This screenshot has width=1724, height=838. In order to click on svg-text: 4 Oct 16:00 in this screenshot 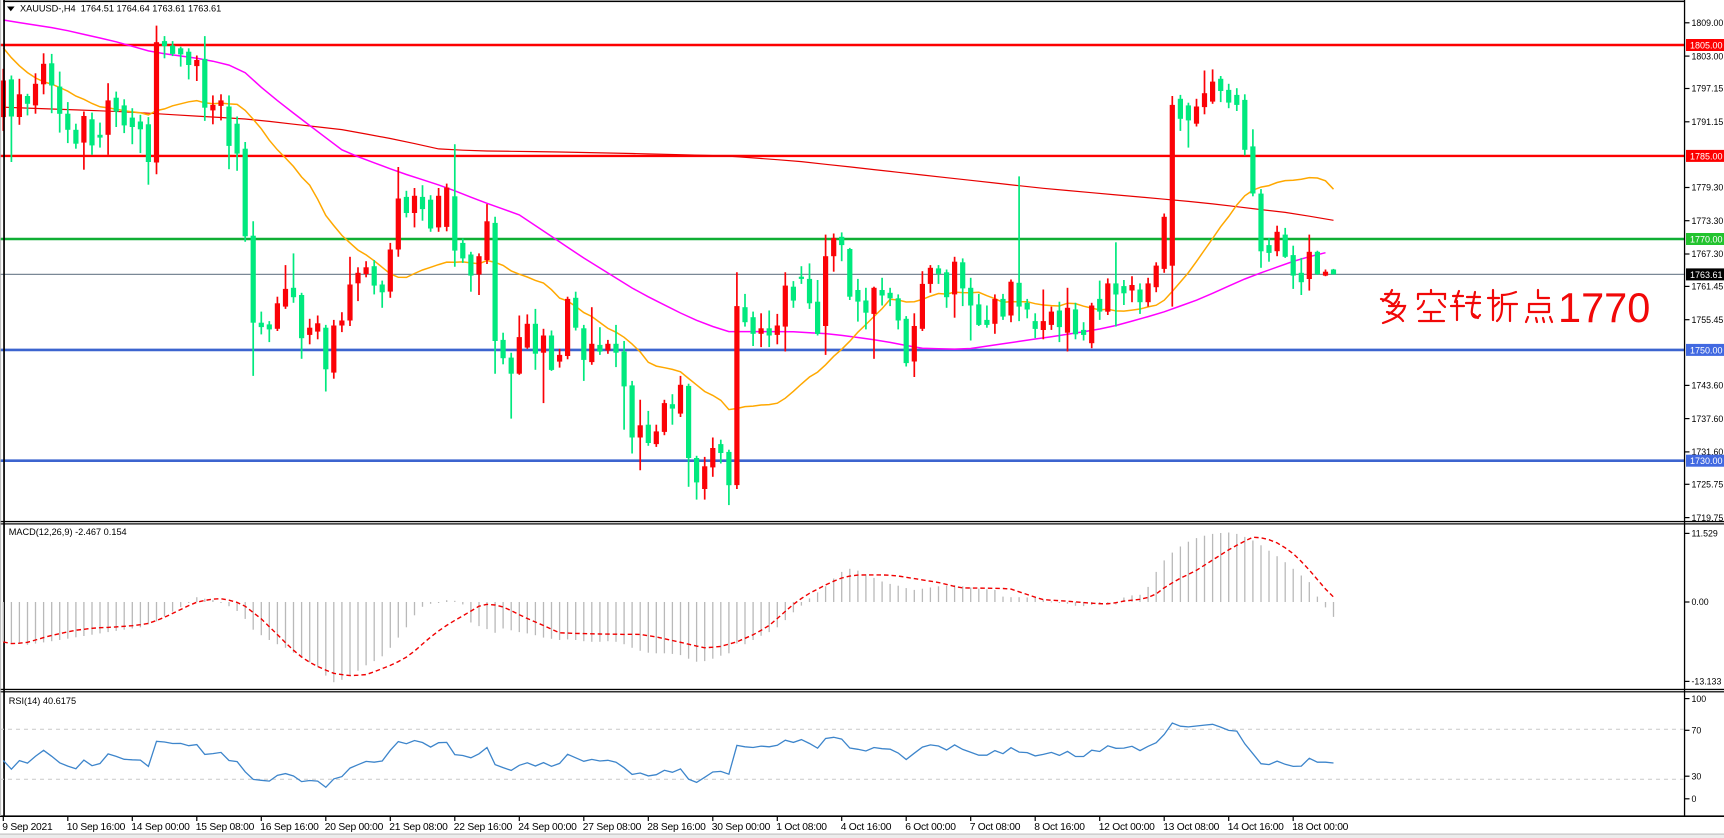, I will do `click(866, 827)`.